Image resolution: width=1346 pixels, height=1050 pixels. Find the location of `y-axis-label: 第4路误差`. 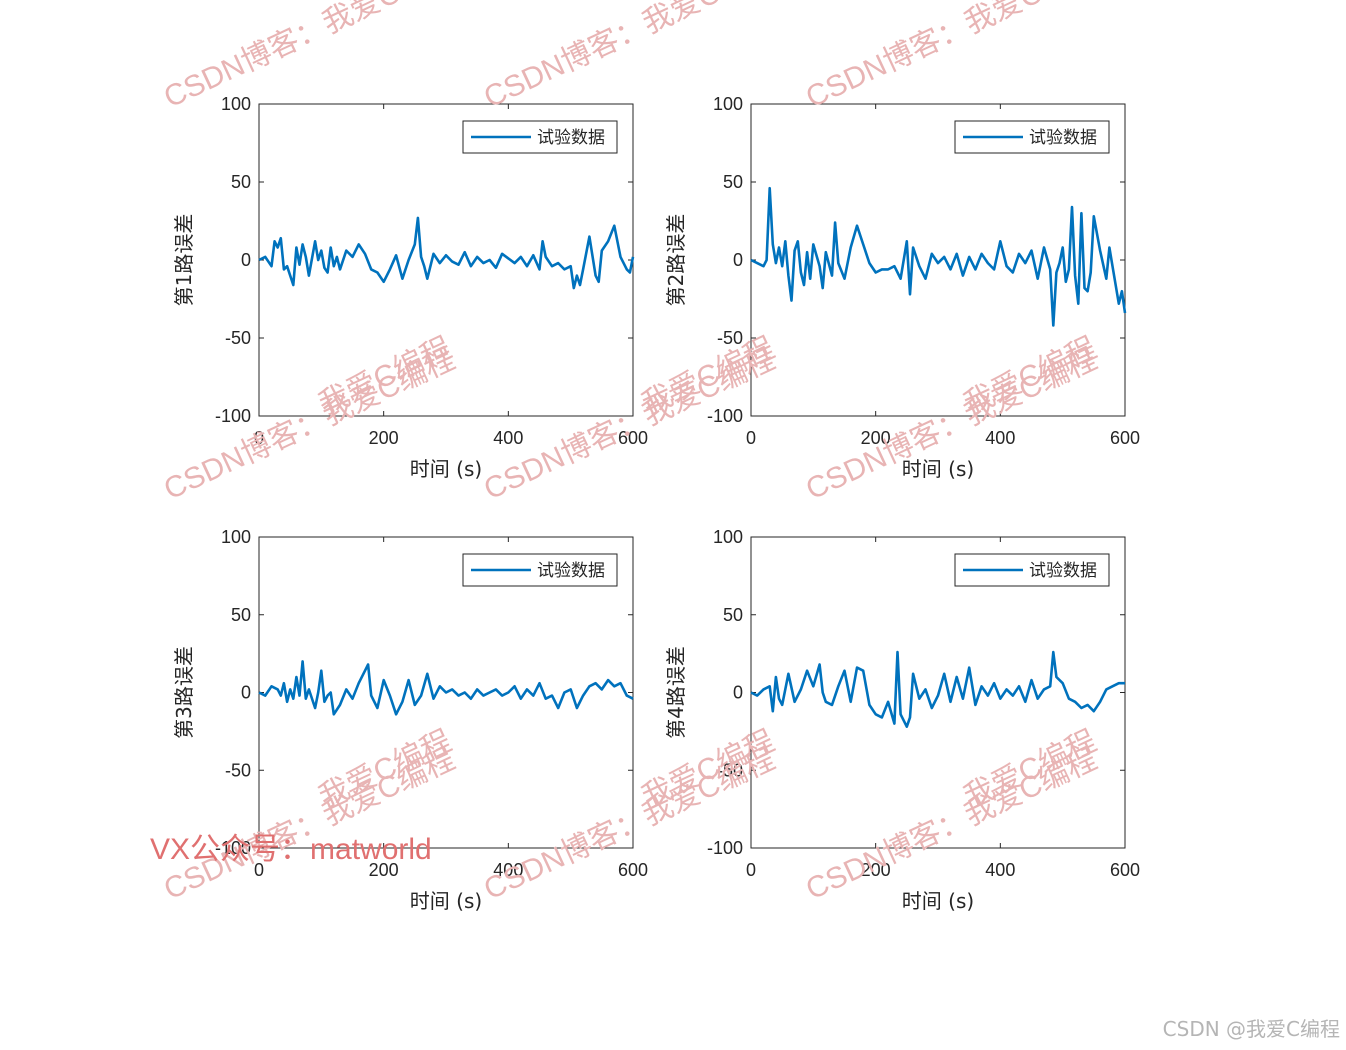

y-axis-label: 第4路误差 is located at coordinates (676, 692).